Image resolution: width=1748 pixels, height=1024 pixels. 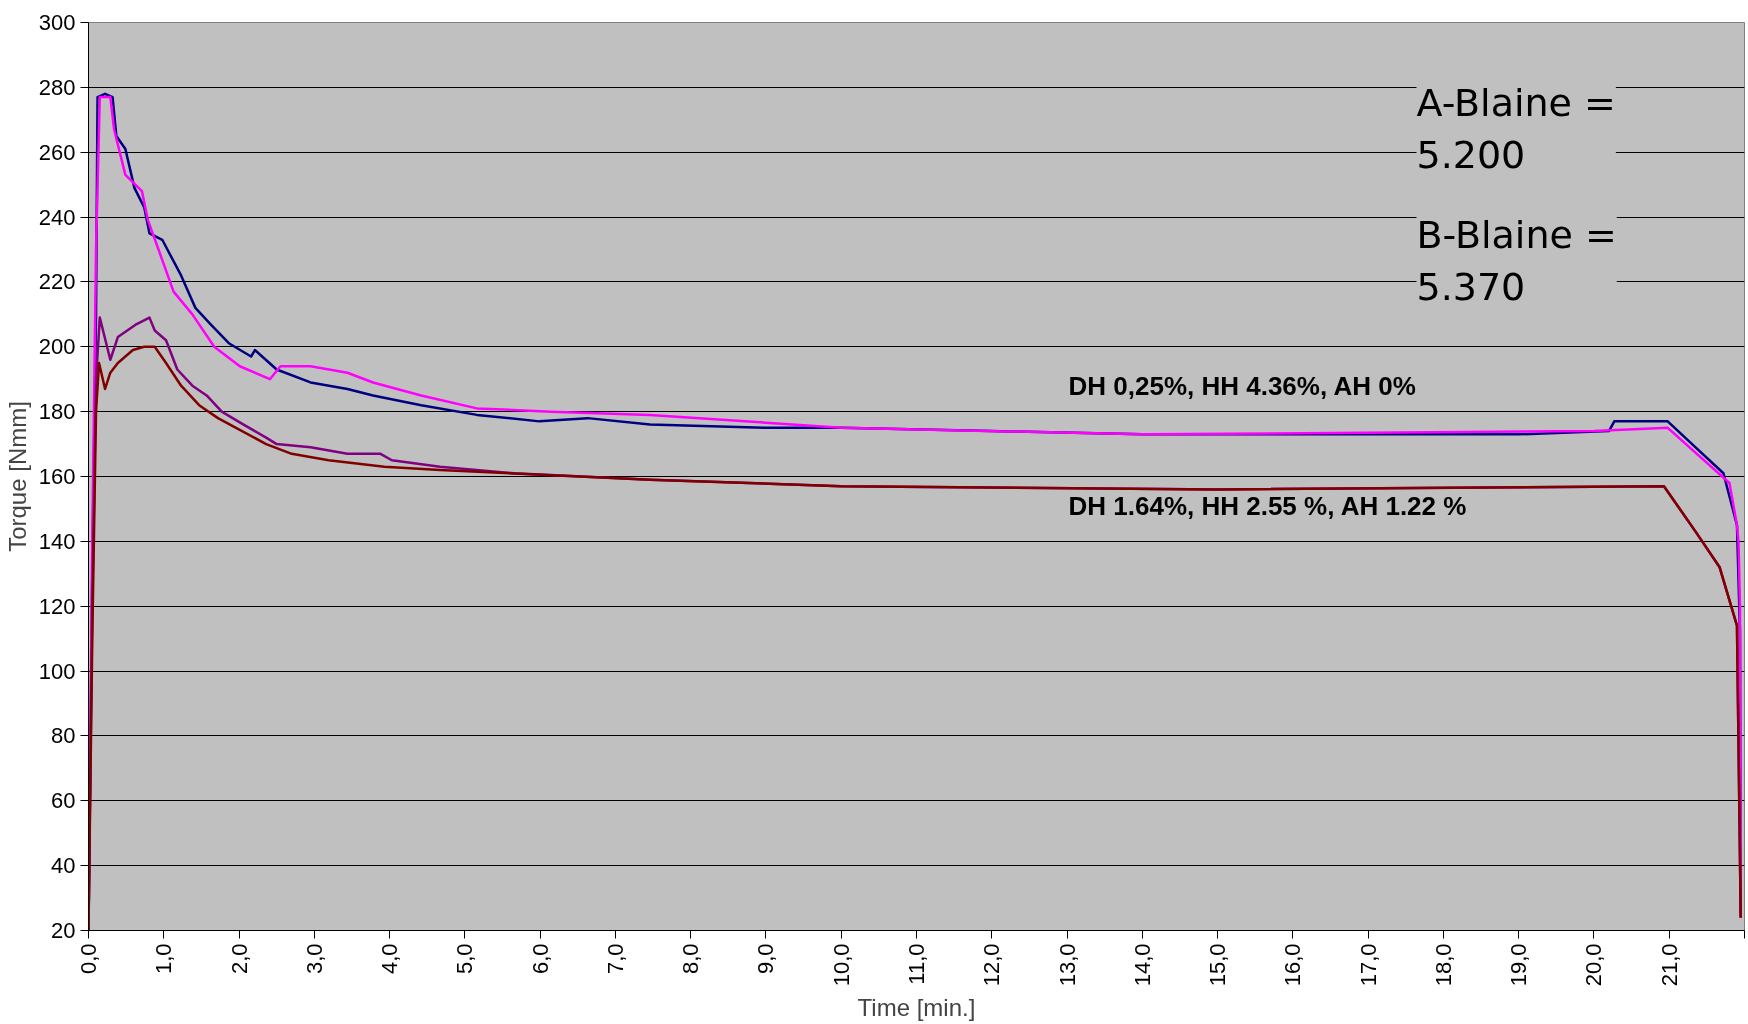 I want to click on y-tick-label: 240, so click(x=57, y=217).